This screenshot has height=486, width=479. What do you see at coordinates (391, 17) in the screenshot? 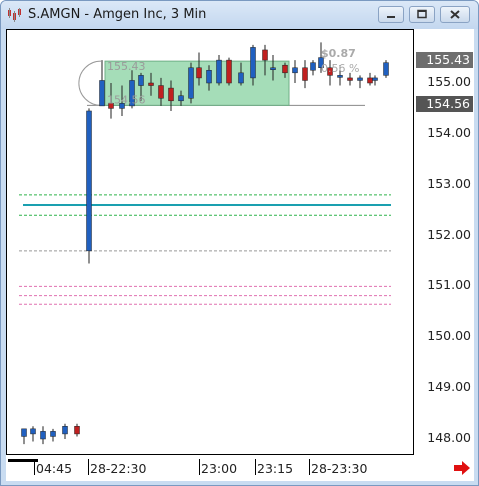
I see `minimize-icon` at bounding box center [391, 17].